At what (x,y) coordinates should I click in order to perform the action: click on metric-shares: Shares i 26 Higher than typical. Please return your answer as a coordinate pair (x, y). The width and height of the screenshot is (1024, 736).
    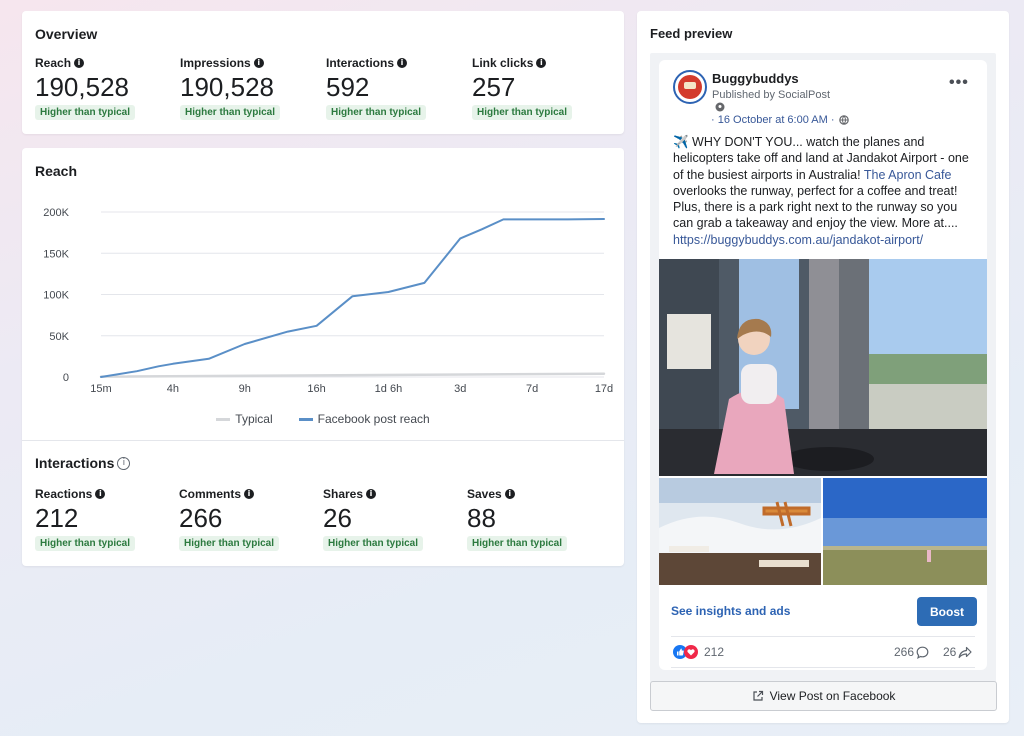
    Looking at the image, I should click on (373, 519).